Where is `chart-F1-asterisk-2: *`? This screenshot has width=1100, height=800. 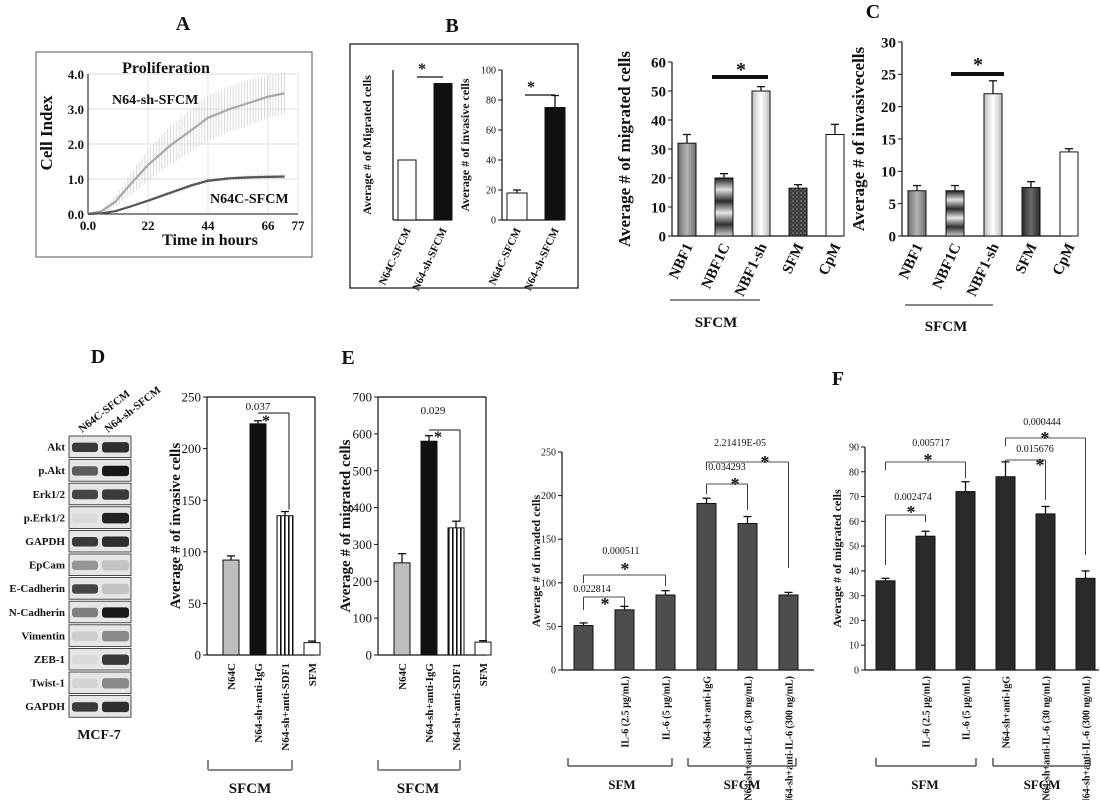
chart-F1-asterisk-2: * is located at coordinates (625, 569).